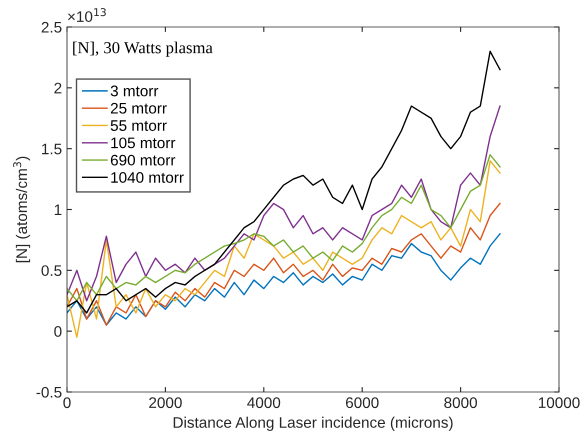  What do you see at coordinates (559, 402) in the screenshot?
I see `x-tick-label: 10000` at bounding box center [559, 402].